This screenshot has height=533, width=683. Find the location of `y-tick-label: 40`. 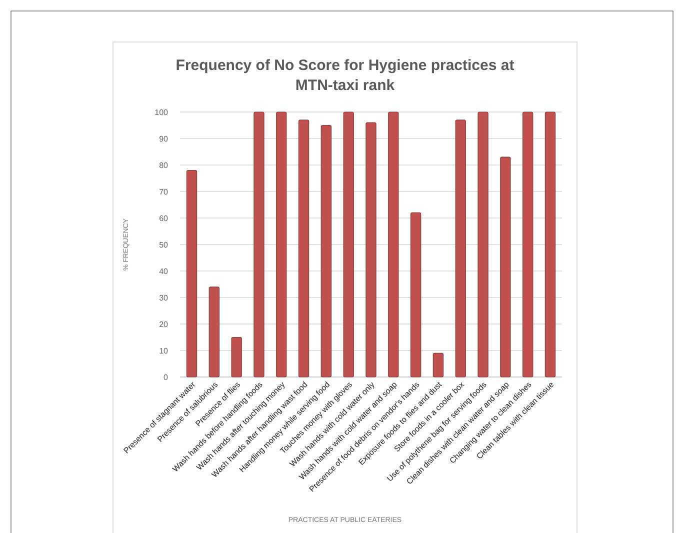

y-tick-label: 40 is located at coordinates (164, 271).